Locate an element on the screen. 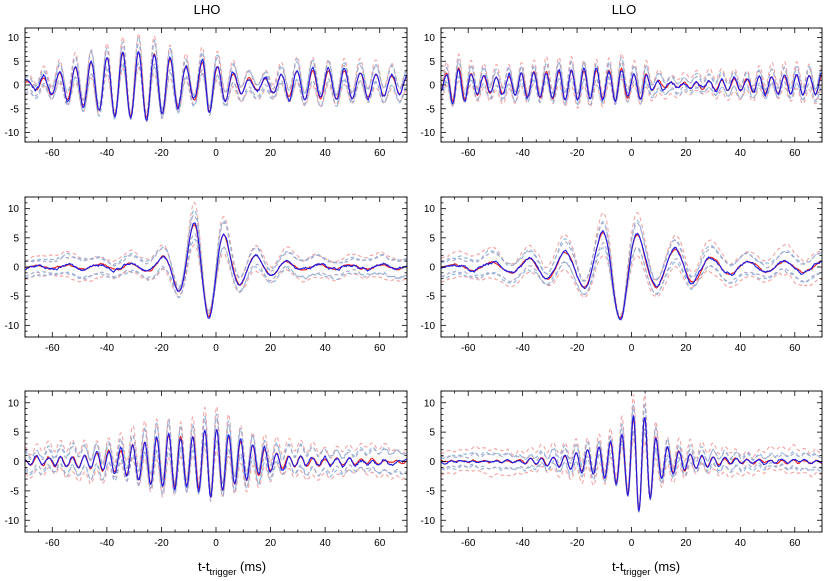  panel-lho-row2: -60 -40 -20 0 20 40 60 -10 -5 0 5 10 is located at coordinates (206, 275).